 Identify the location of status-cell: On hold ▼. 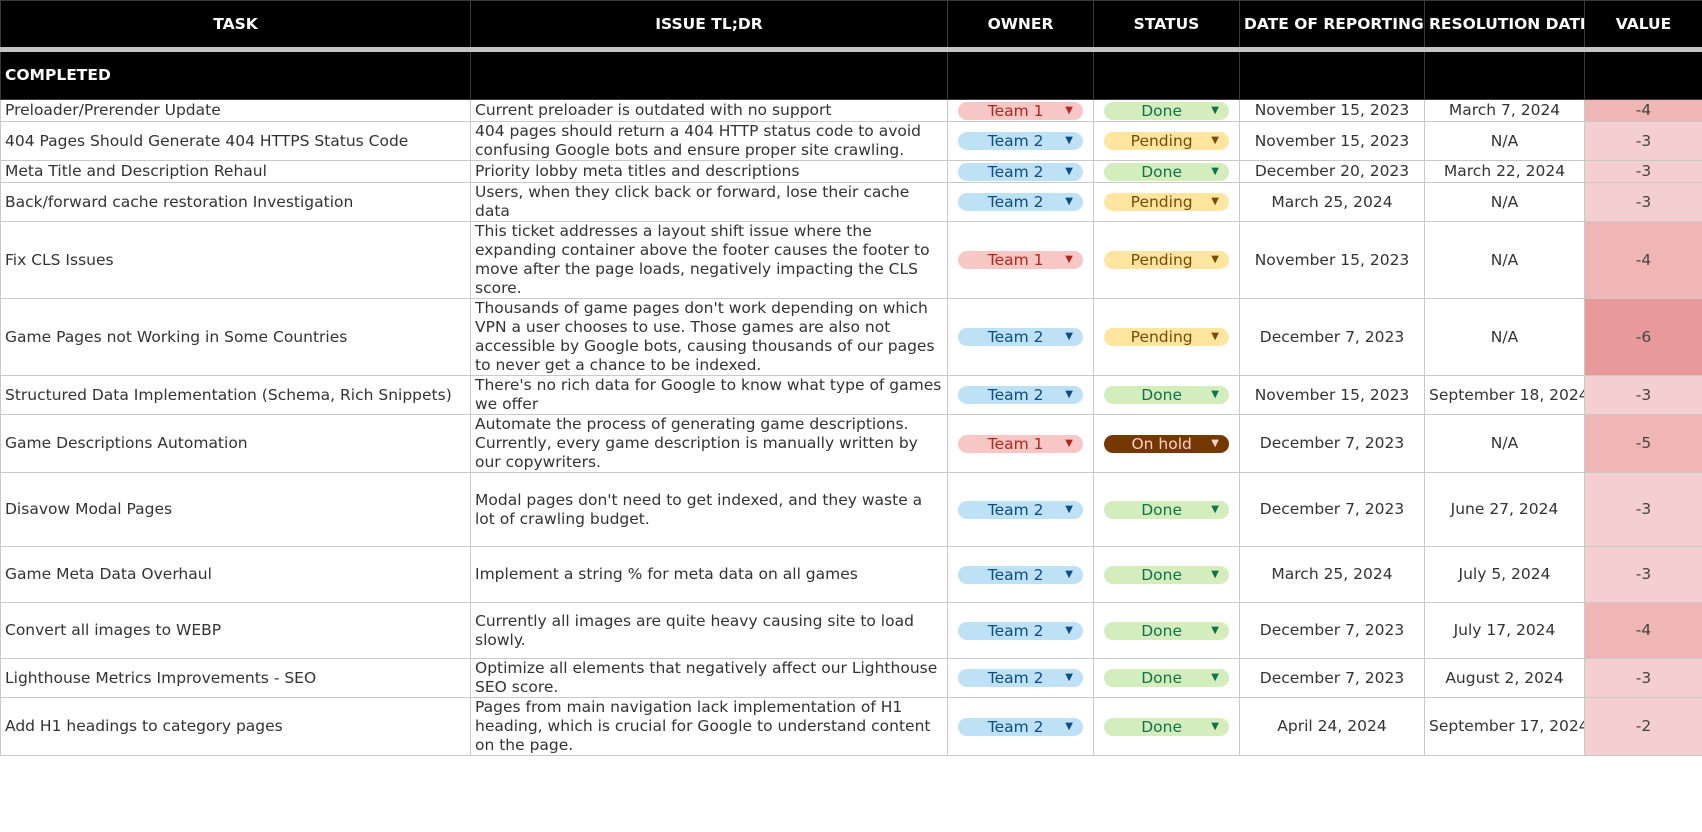
(1166, 443).